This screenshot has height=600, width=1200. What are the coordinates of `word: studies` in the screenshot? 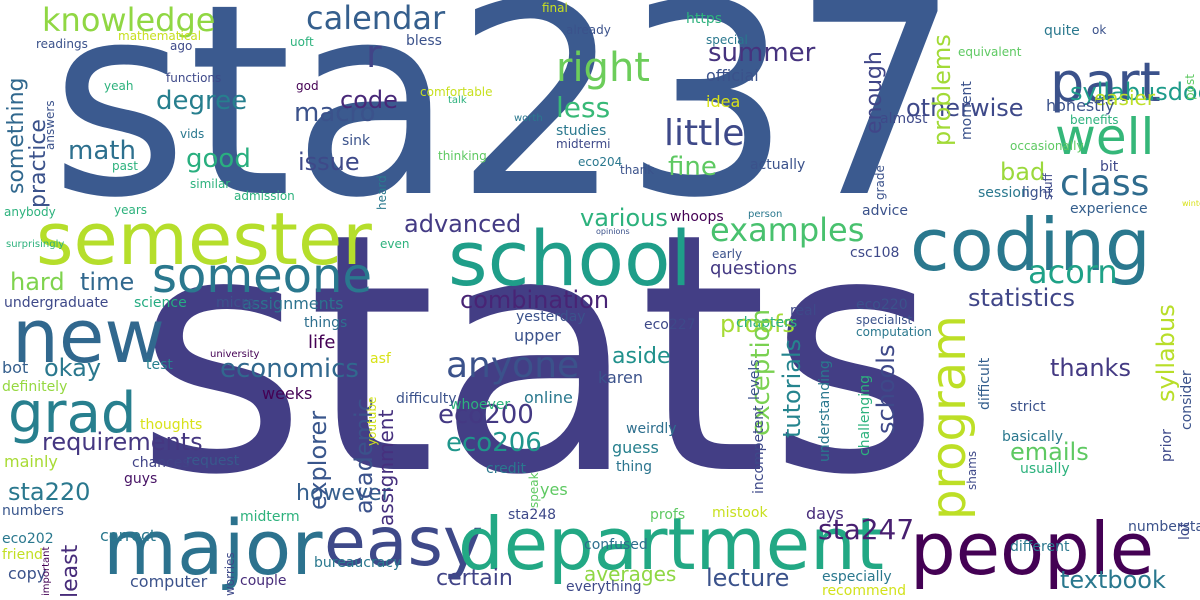 It's located at (581, 131).